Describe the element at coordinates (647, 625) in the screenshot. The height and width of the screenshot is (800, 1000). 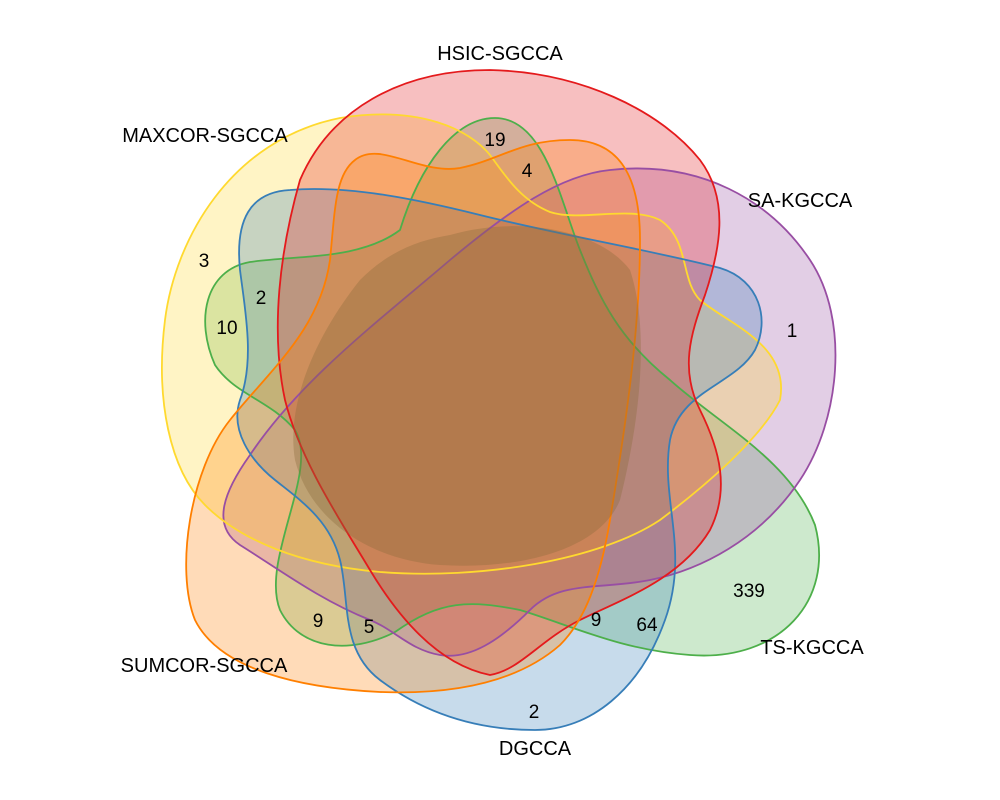
I see `region-count: 64` at that location.